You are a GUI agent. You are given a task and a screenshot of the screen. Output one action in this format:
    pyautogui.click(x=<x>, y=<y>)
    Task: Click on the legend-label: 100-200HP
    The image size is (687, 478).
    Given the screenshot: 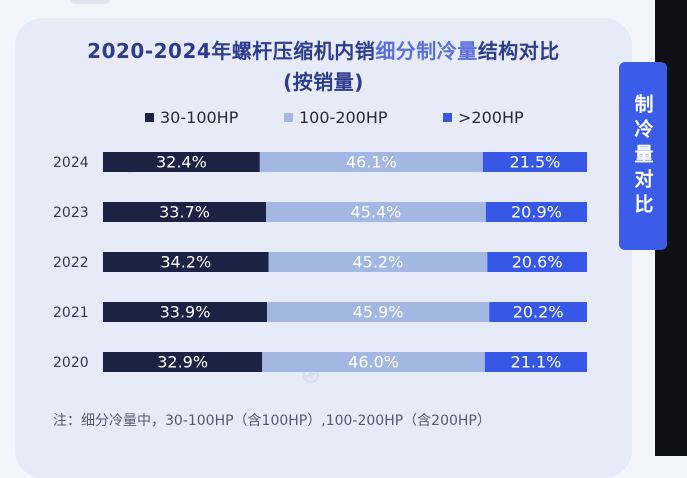 What is the action you would take?
    pyautogui.click(x=343, y=117)
    